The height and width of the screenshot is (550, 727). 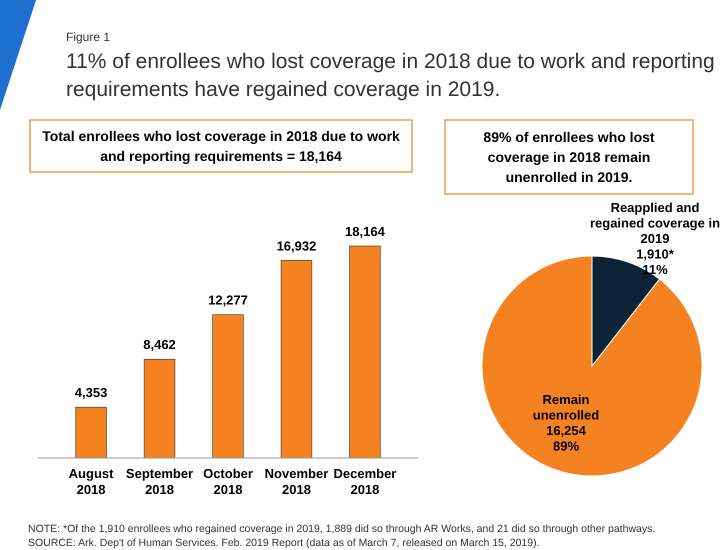 I want to click on data-label: 12,277, so click(x=228, y=300).